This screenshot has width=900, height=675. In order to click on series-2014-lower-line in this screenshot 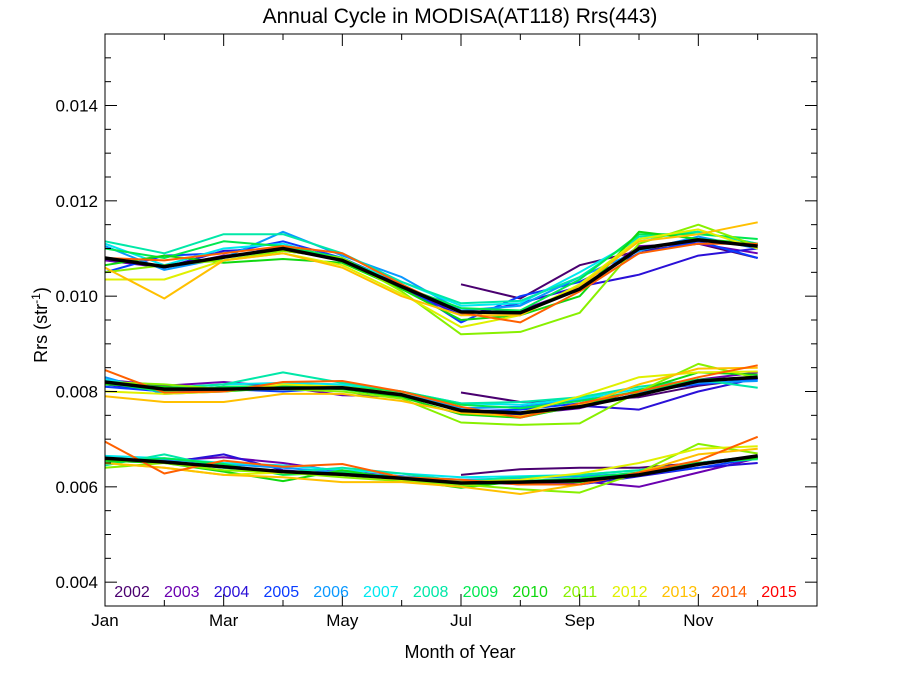, I will do `click(431, 460)`.